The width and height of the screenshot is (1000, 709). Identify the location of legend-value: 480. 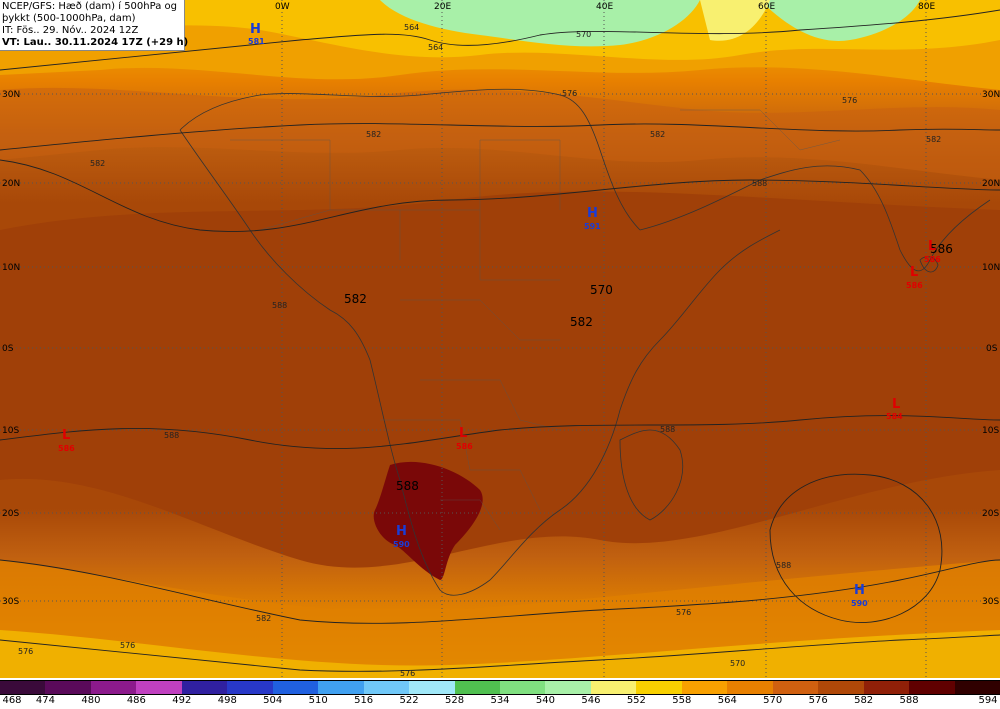
(91, 700).